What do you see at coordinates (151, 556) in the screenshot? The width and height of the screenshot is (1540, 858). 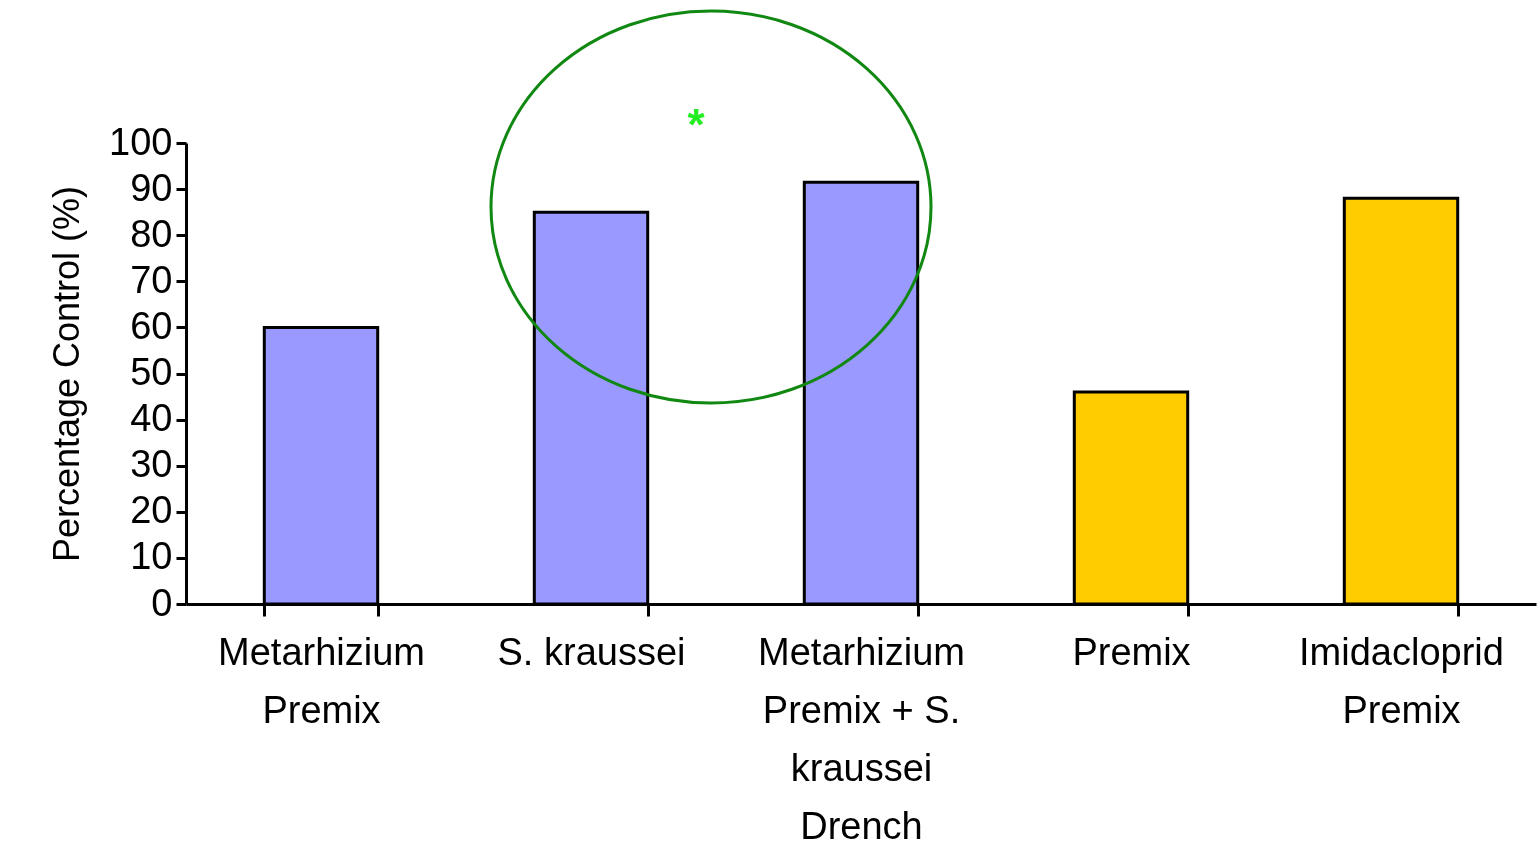 I see `y-tick-label: 10` at bounding box center [151, 556].